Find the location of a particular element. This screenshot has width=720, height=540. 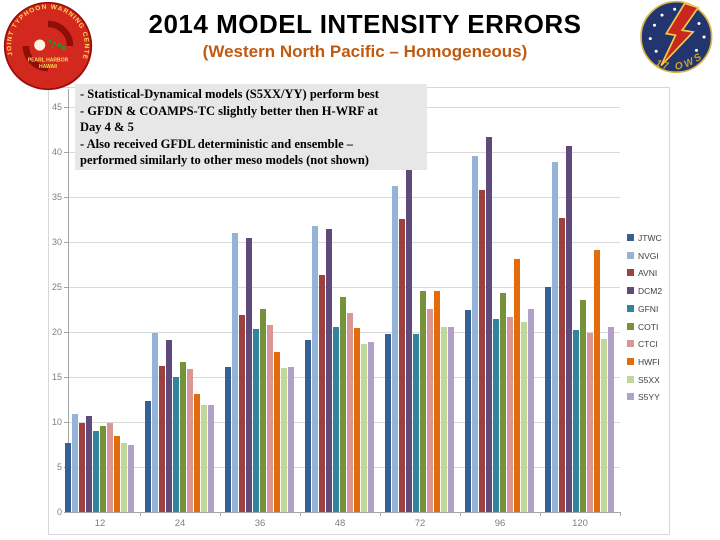

y-axis-label: 30 is located at coordinates (56, 242).